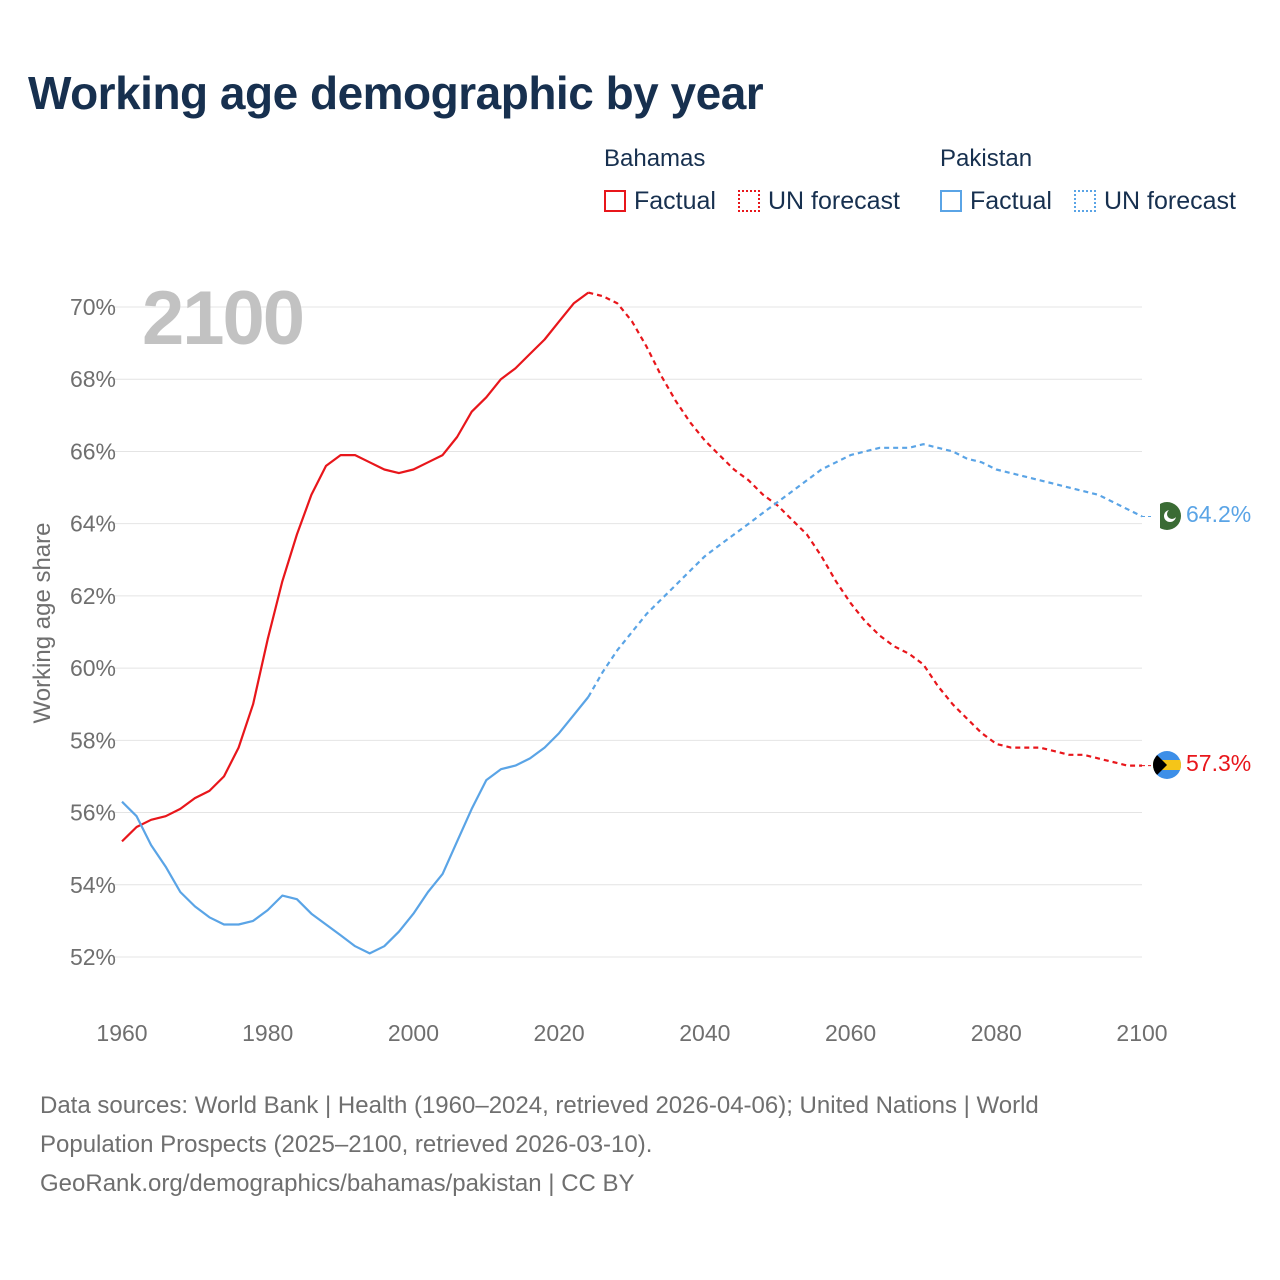 This screenshot has width=1280, height=1280. I want to click on y-tick-label: 66%, so click(93, 451).